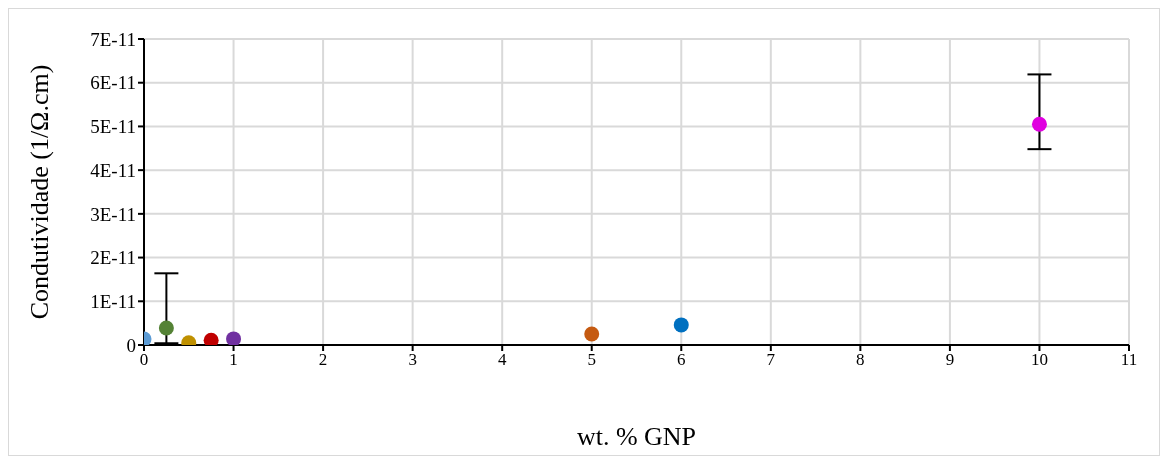 The height and width of the screenshot is (465, 1169). Describe the element at coordinates (113, 214) in the screenshot. I see `y-tick-label: 3E-11` at that location.